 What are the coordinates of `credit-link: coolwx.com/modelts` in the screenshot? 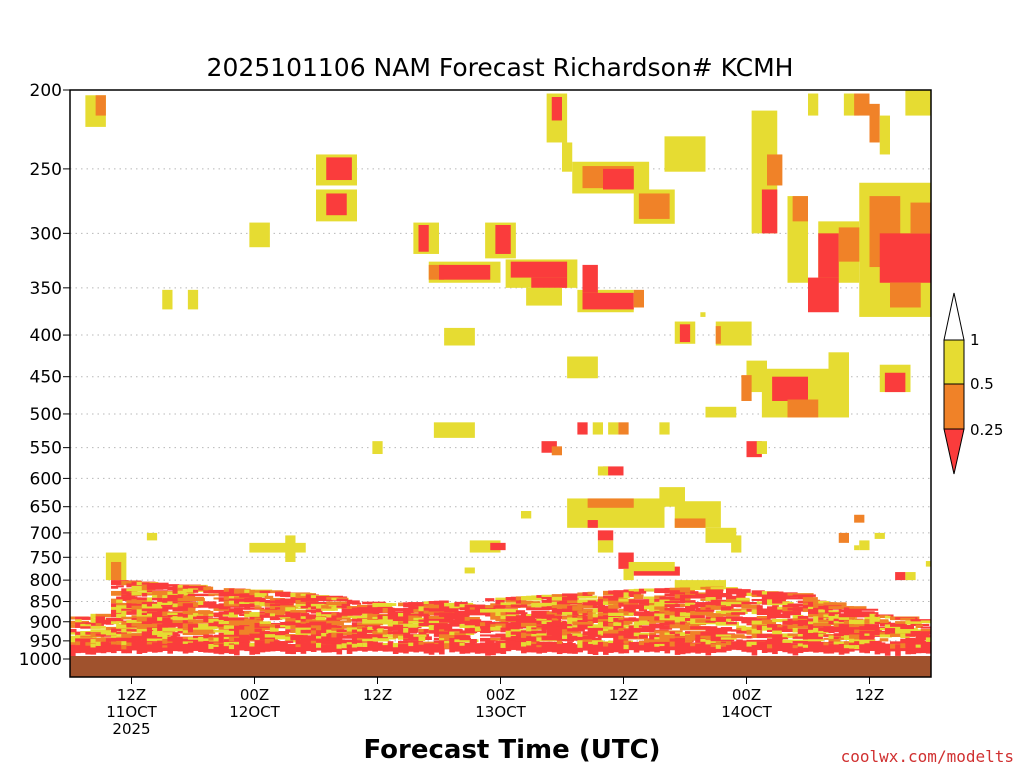 It's located at (927, 756).